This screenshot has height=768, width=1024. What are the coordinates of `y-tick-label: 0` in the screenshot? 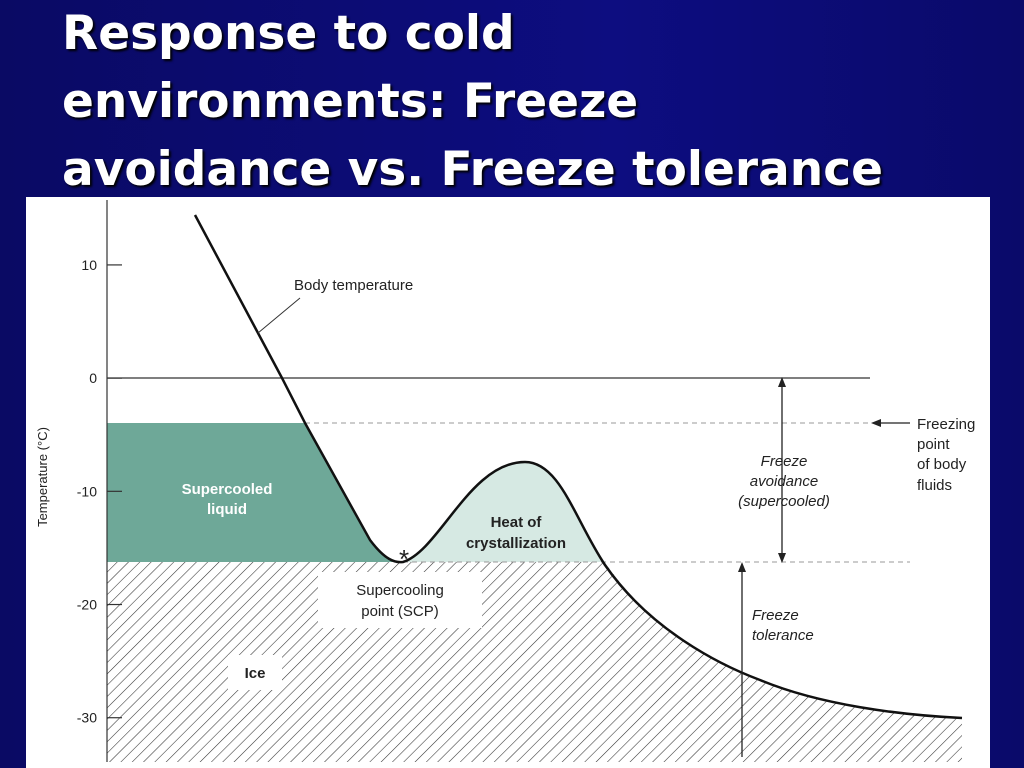 It's located at (93, 378).